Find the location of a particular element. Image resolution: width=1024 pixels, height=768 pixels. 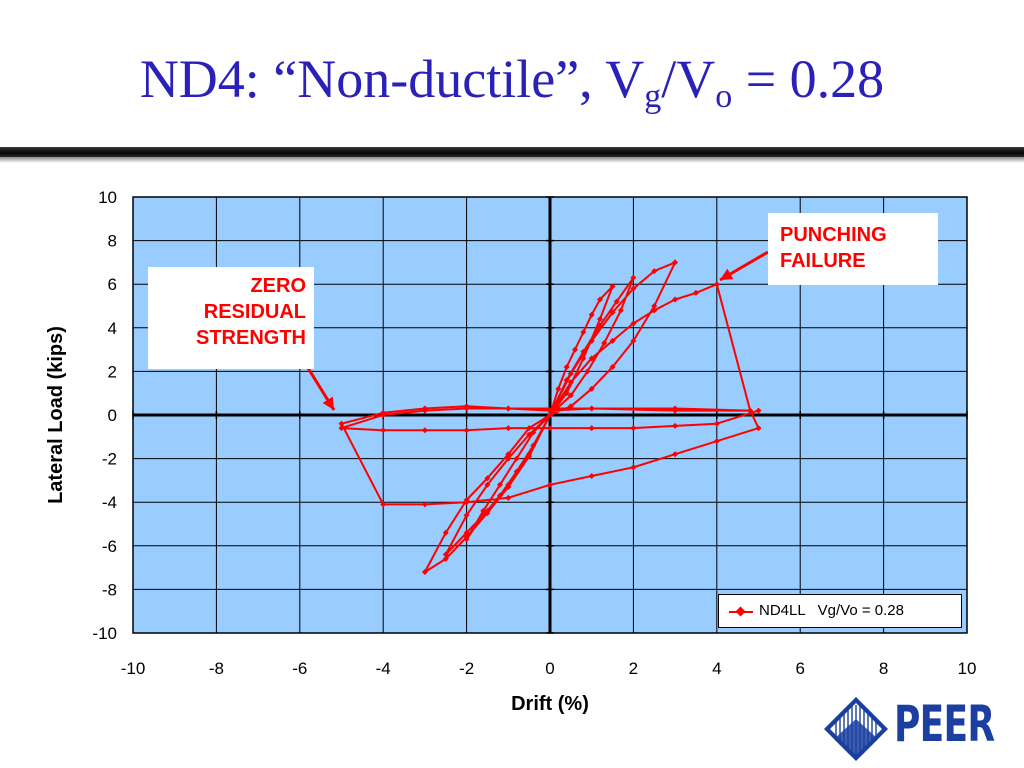

x-tick-label: 2 is located at coordinates (633, 668).